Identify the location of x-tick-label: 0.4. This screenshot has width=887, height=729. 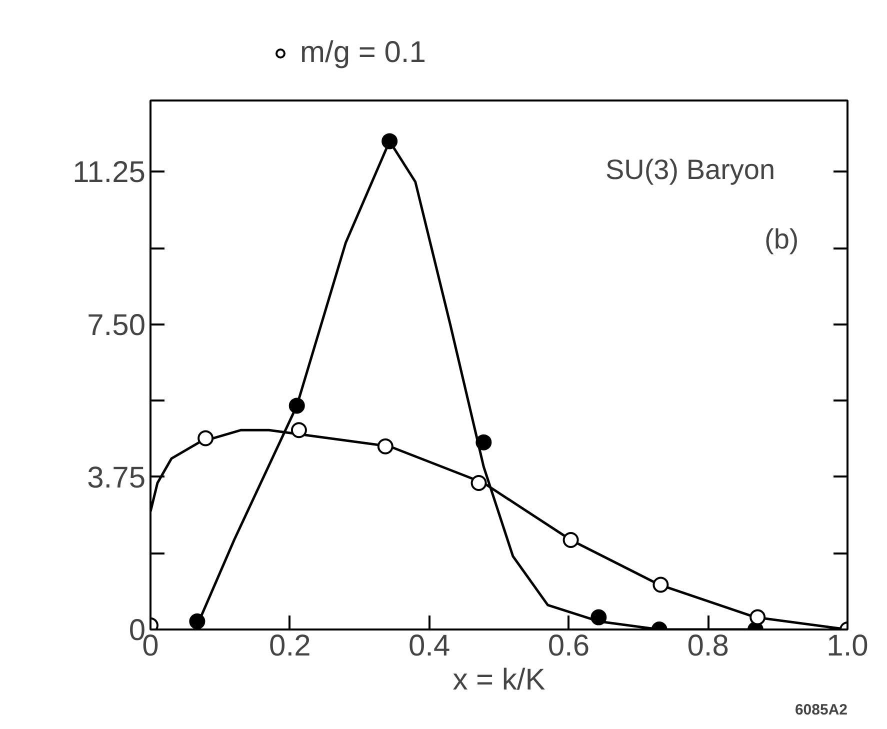
(429, 646).